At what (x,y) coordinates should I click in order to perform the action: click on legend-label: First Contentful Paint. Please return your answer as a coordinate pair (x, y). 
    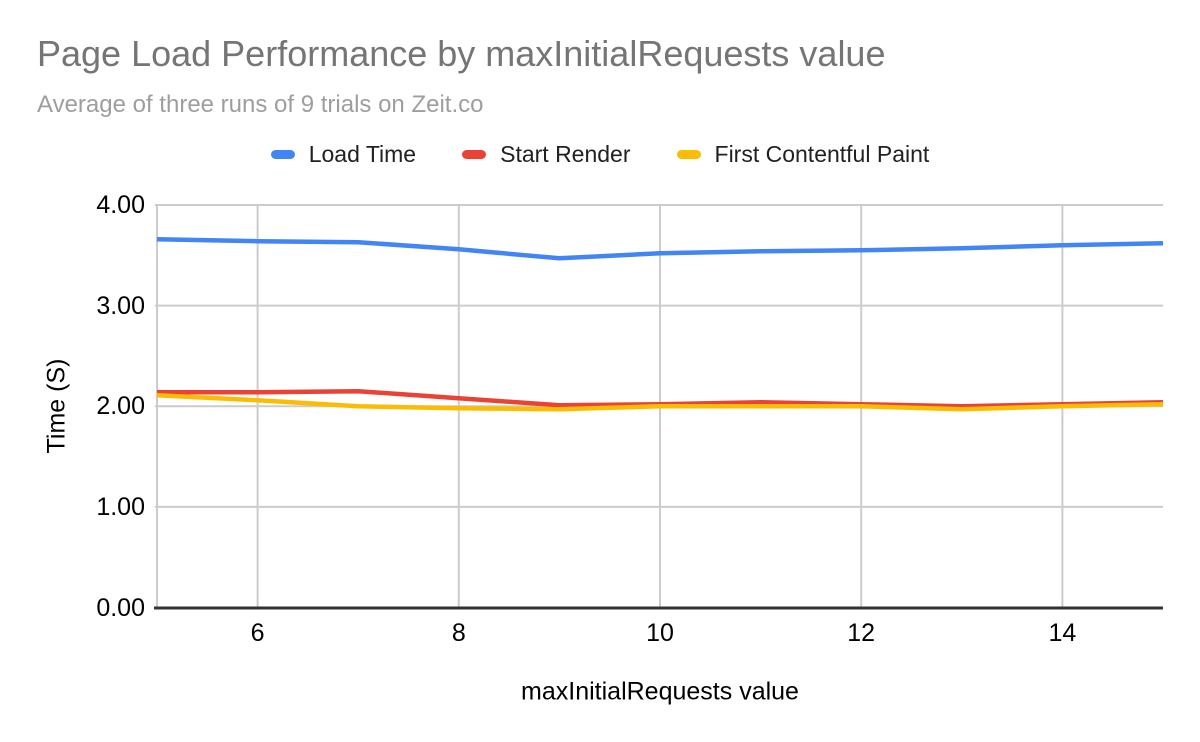
    Looking at the image, I should click on (822, 154).